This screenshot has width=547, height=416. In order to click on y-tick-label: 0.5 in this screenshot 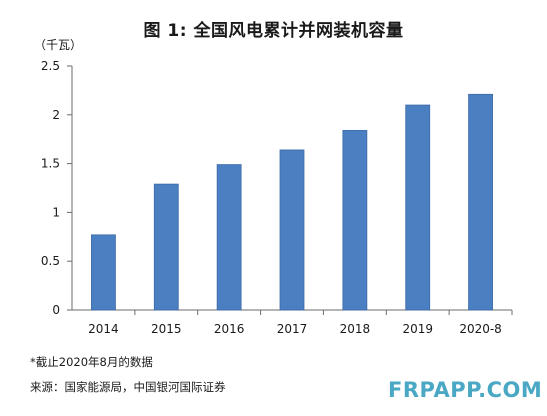, I will do `click(50, 261)`.